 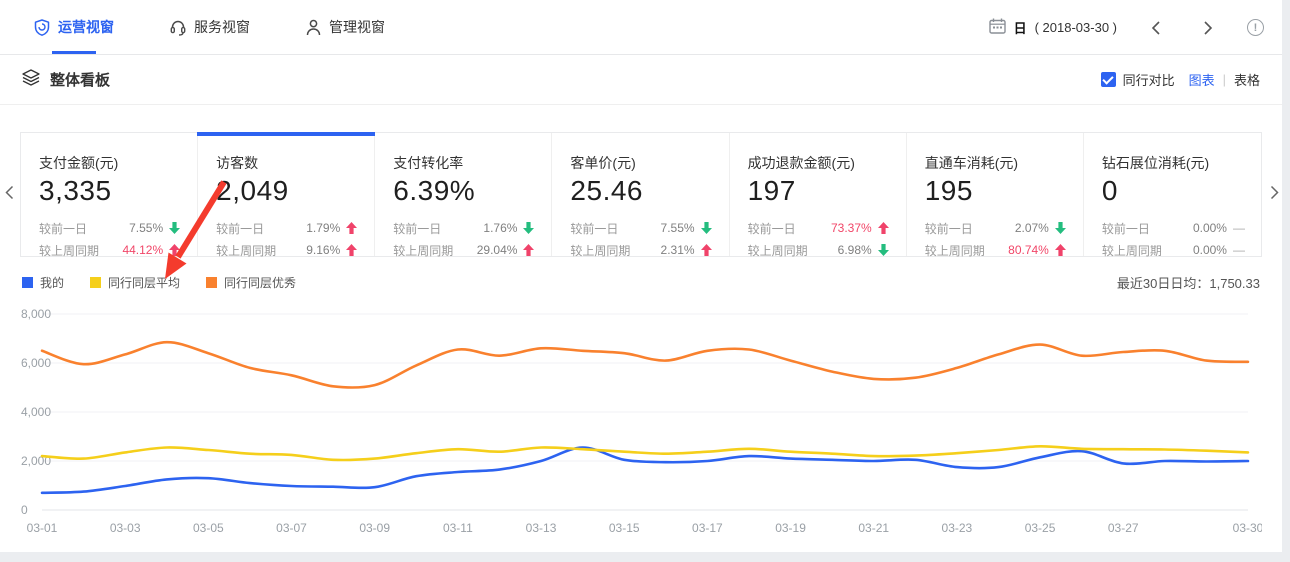 I want to click on tab-operations: 运营视窗, so click(x=74, y=27).